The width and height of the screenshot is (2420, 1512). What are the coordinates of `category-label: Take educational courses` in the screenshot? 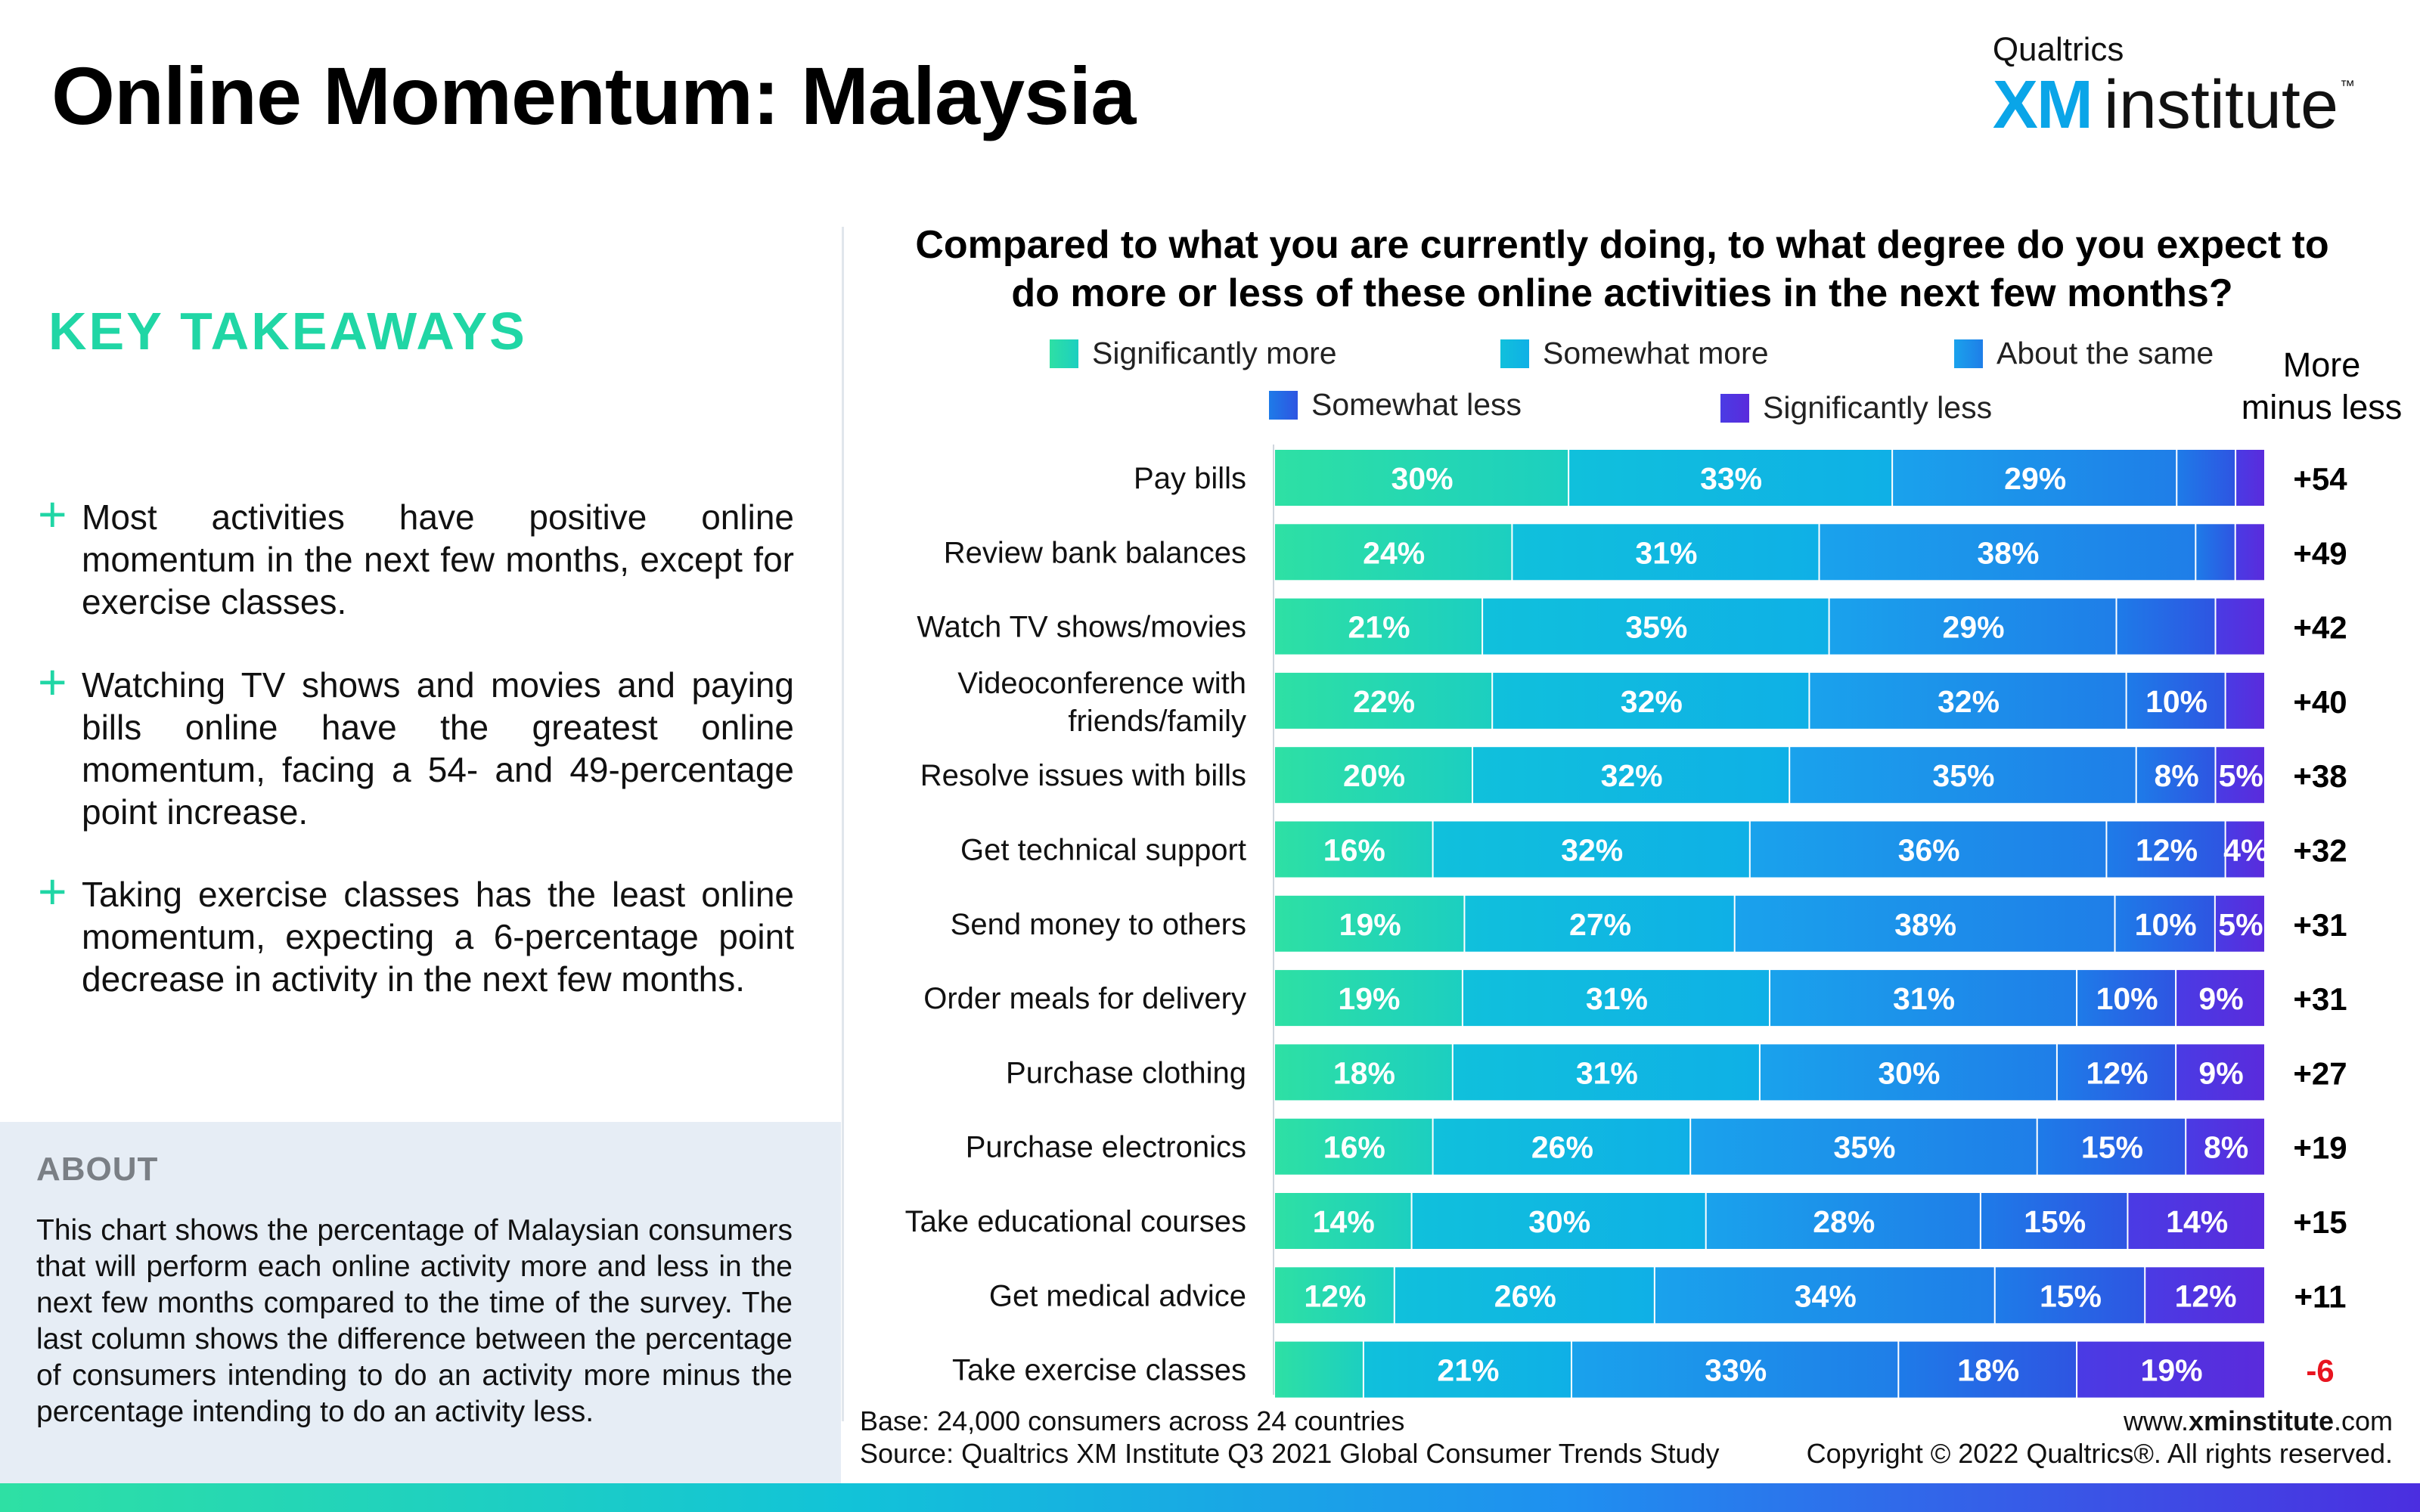 It's located at (1075, 1221).